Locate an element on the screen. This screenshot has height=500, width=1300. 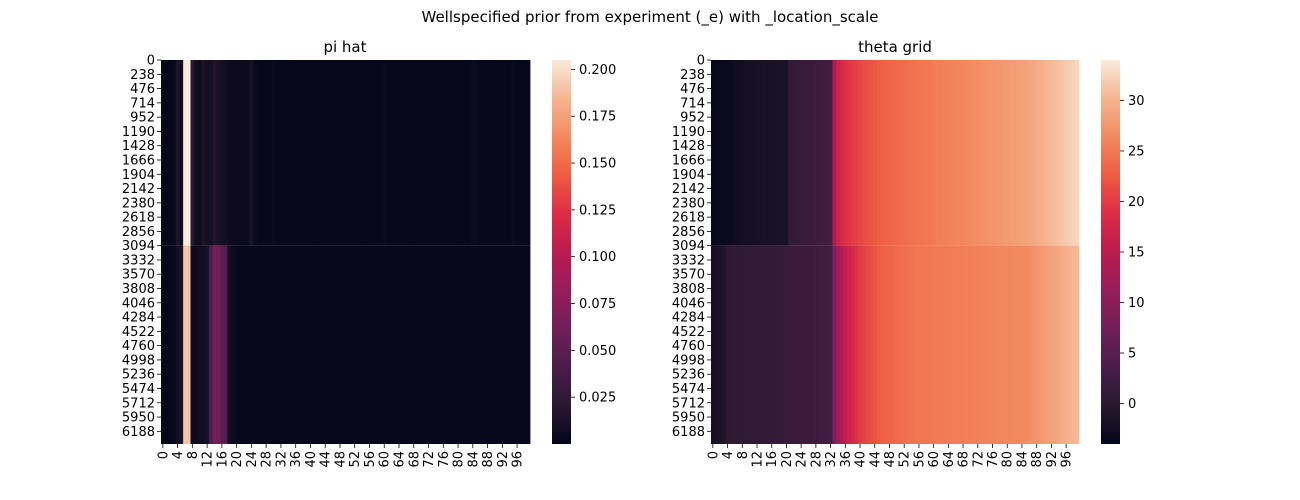
x-tick-label: 4 is located at coordinates (728, 455).